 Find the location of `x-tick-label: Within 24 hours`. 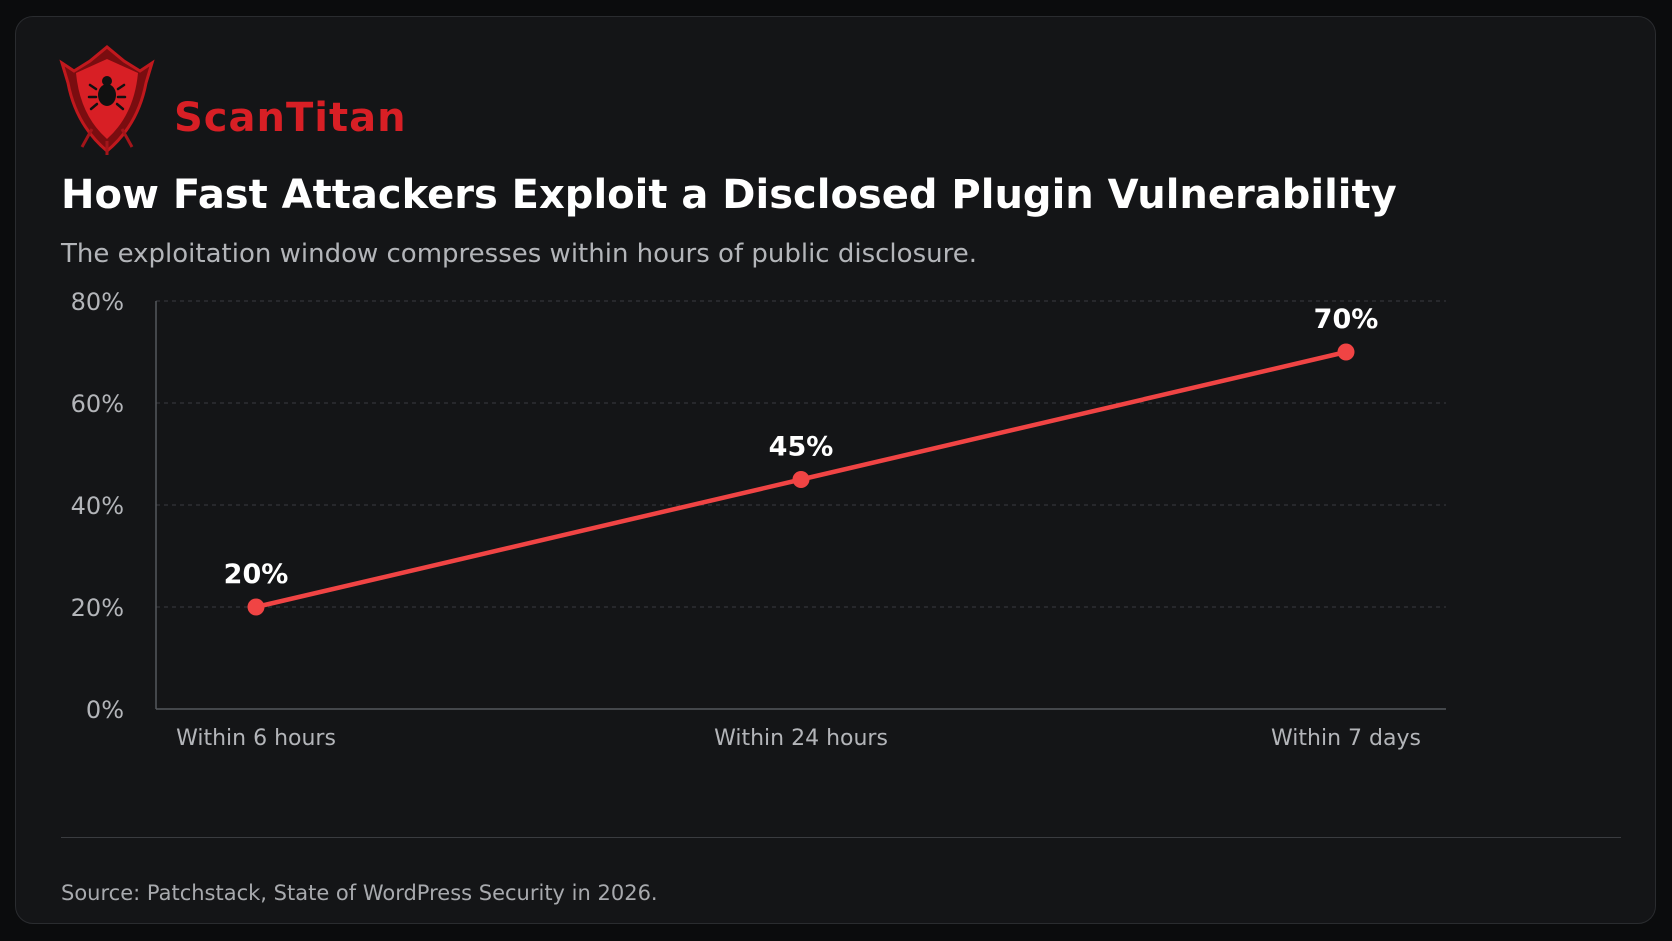

x-tick-label: Within 24 hours is located at coordinates (801, 738).